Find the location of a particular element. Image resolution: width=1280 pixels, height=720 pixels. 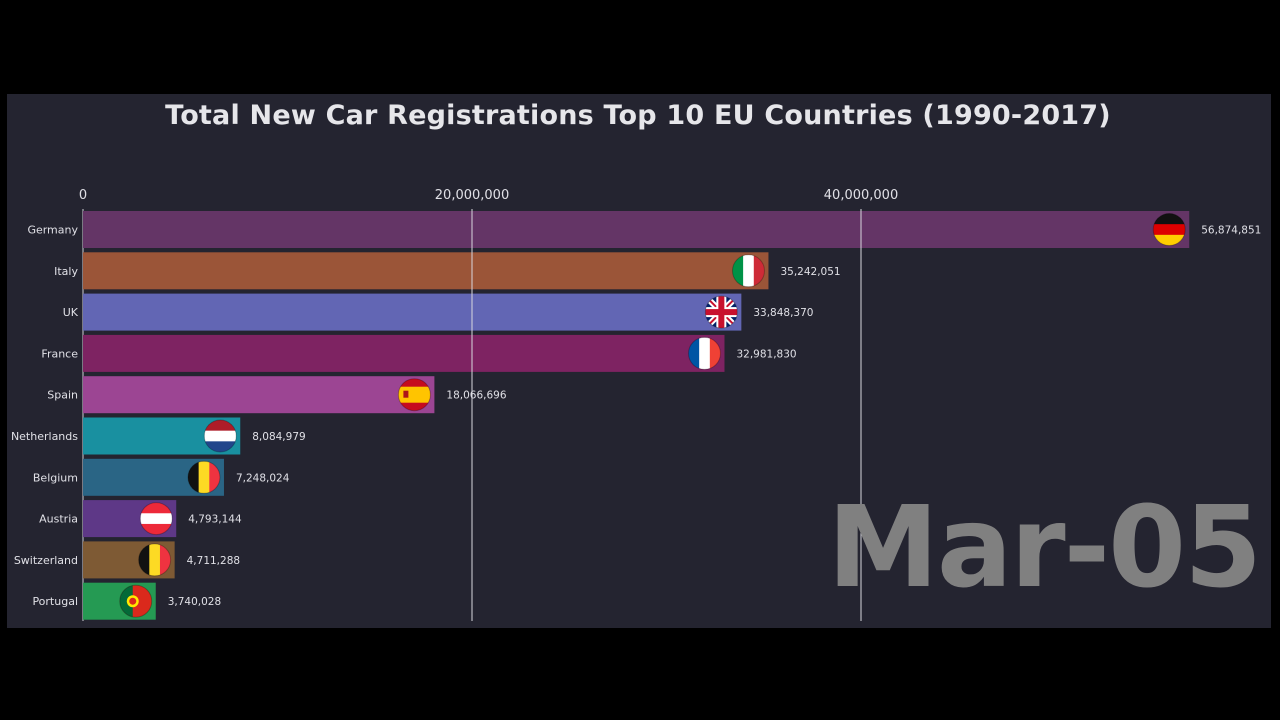

category-label: Switzerland is located at coordinates (46, 560).